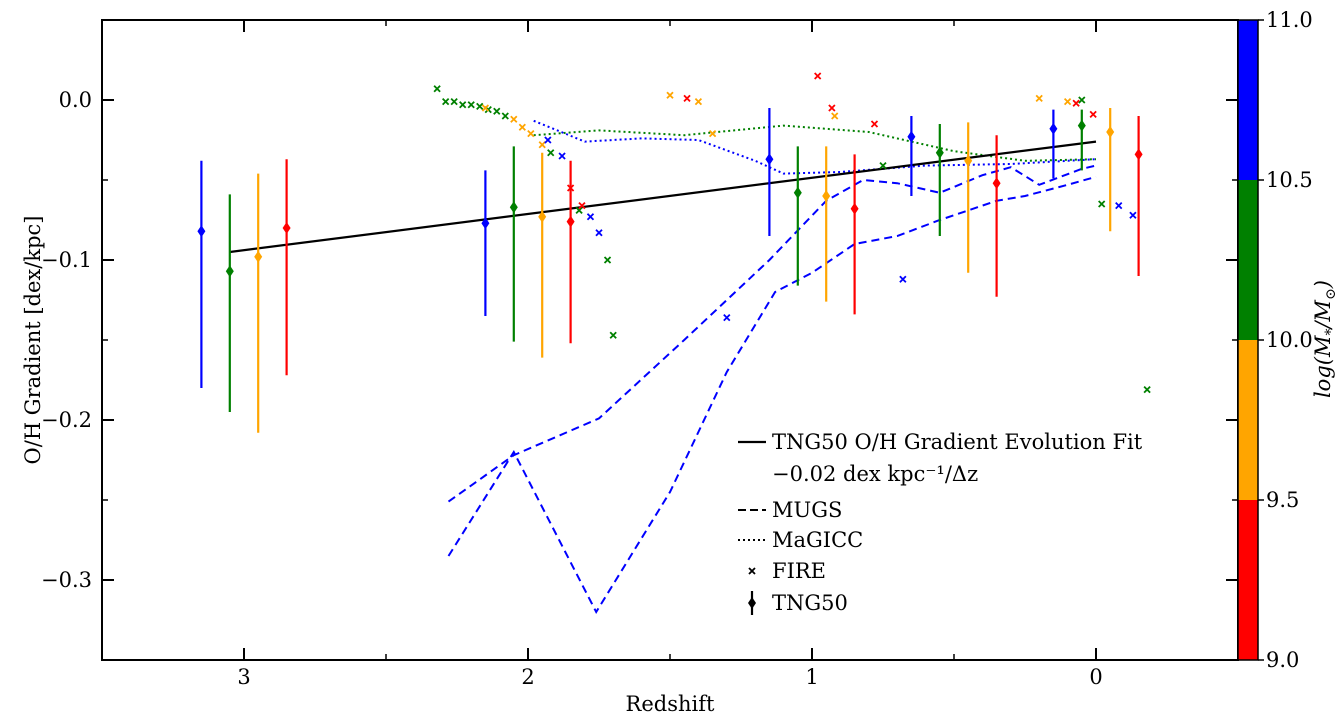 The image size is (1339, 715). What do you see at coordinates (811, 677) in the screenshot?
I see `x-tick-label: 1` at bounding box center [811, 677].